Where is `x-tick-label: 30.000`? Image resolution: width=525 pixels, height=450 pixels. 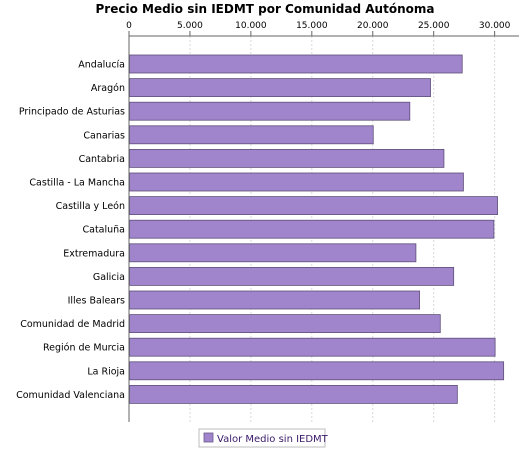
x-tick-label: 30.000 is located at coordinates (495, 26).